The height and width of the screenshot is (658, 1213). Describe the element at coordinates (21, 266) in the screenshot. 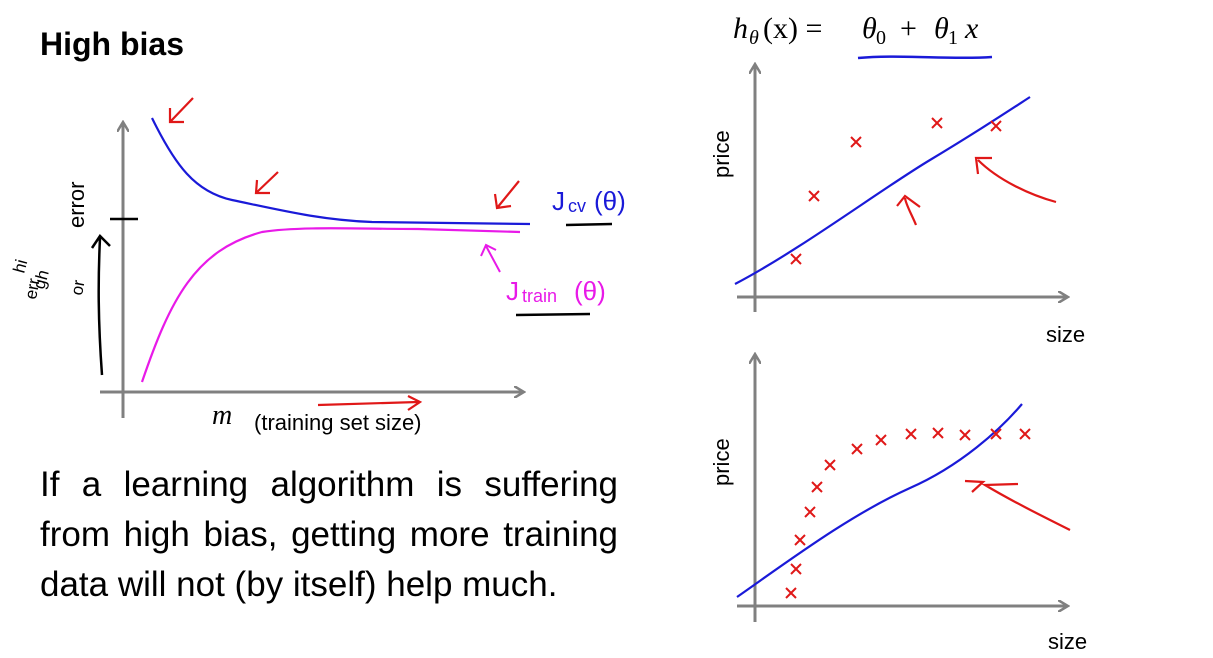

I see `annotation-line-1: hi` at that location.